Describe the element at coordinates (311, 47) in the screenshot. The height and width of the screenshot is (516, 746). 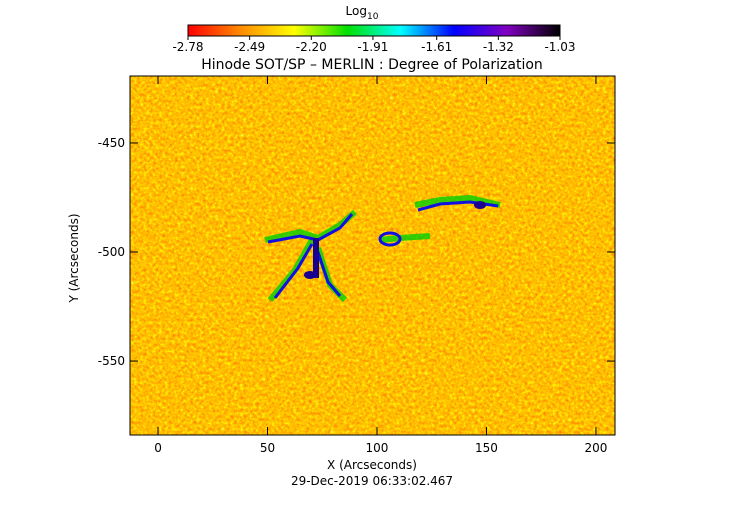
I see `colorbar-tick-label: -2.20` at that location.